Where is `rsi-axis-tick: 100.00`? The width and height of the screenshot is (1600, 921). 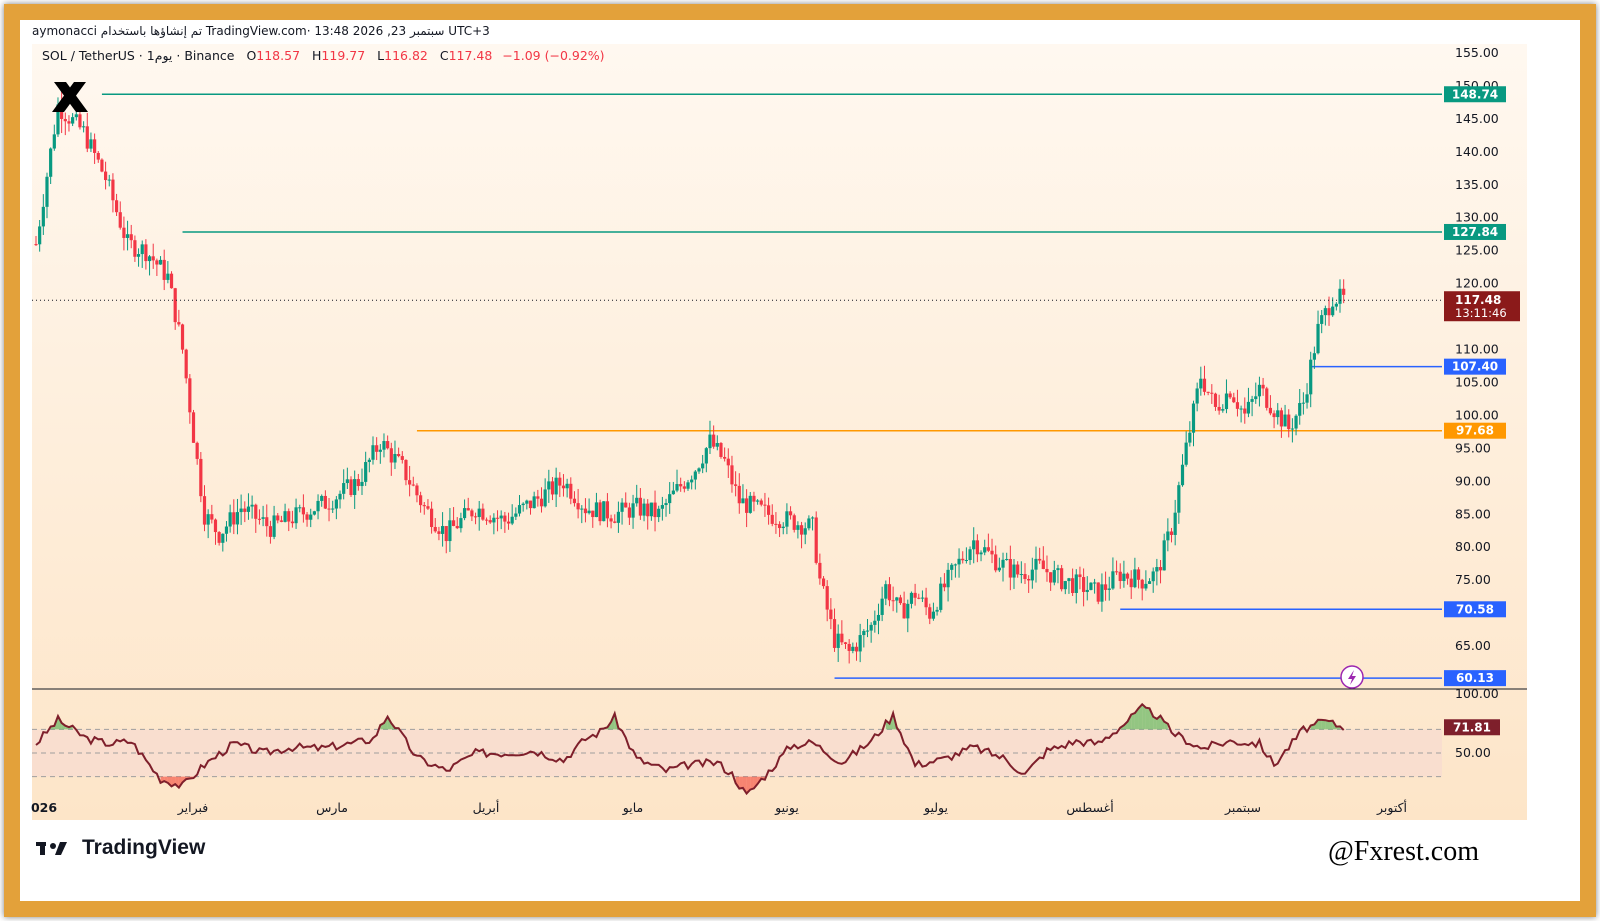 rsi-axis-tick: 100.00 is located at coordinates (1477, 693).